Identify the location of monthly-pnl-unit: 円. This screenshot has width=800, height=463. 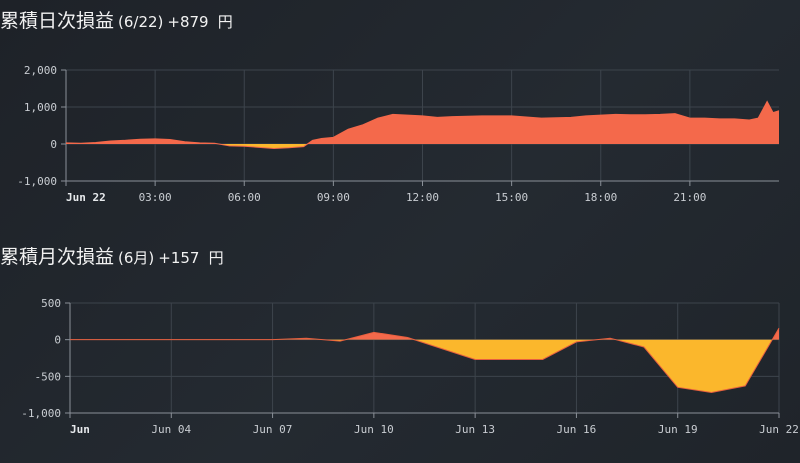
(216, 258).